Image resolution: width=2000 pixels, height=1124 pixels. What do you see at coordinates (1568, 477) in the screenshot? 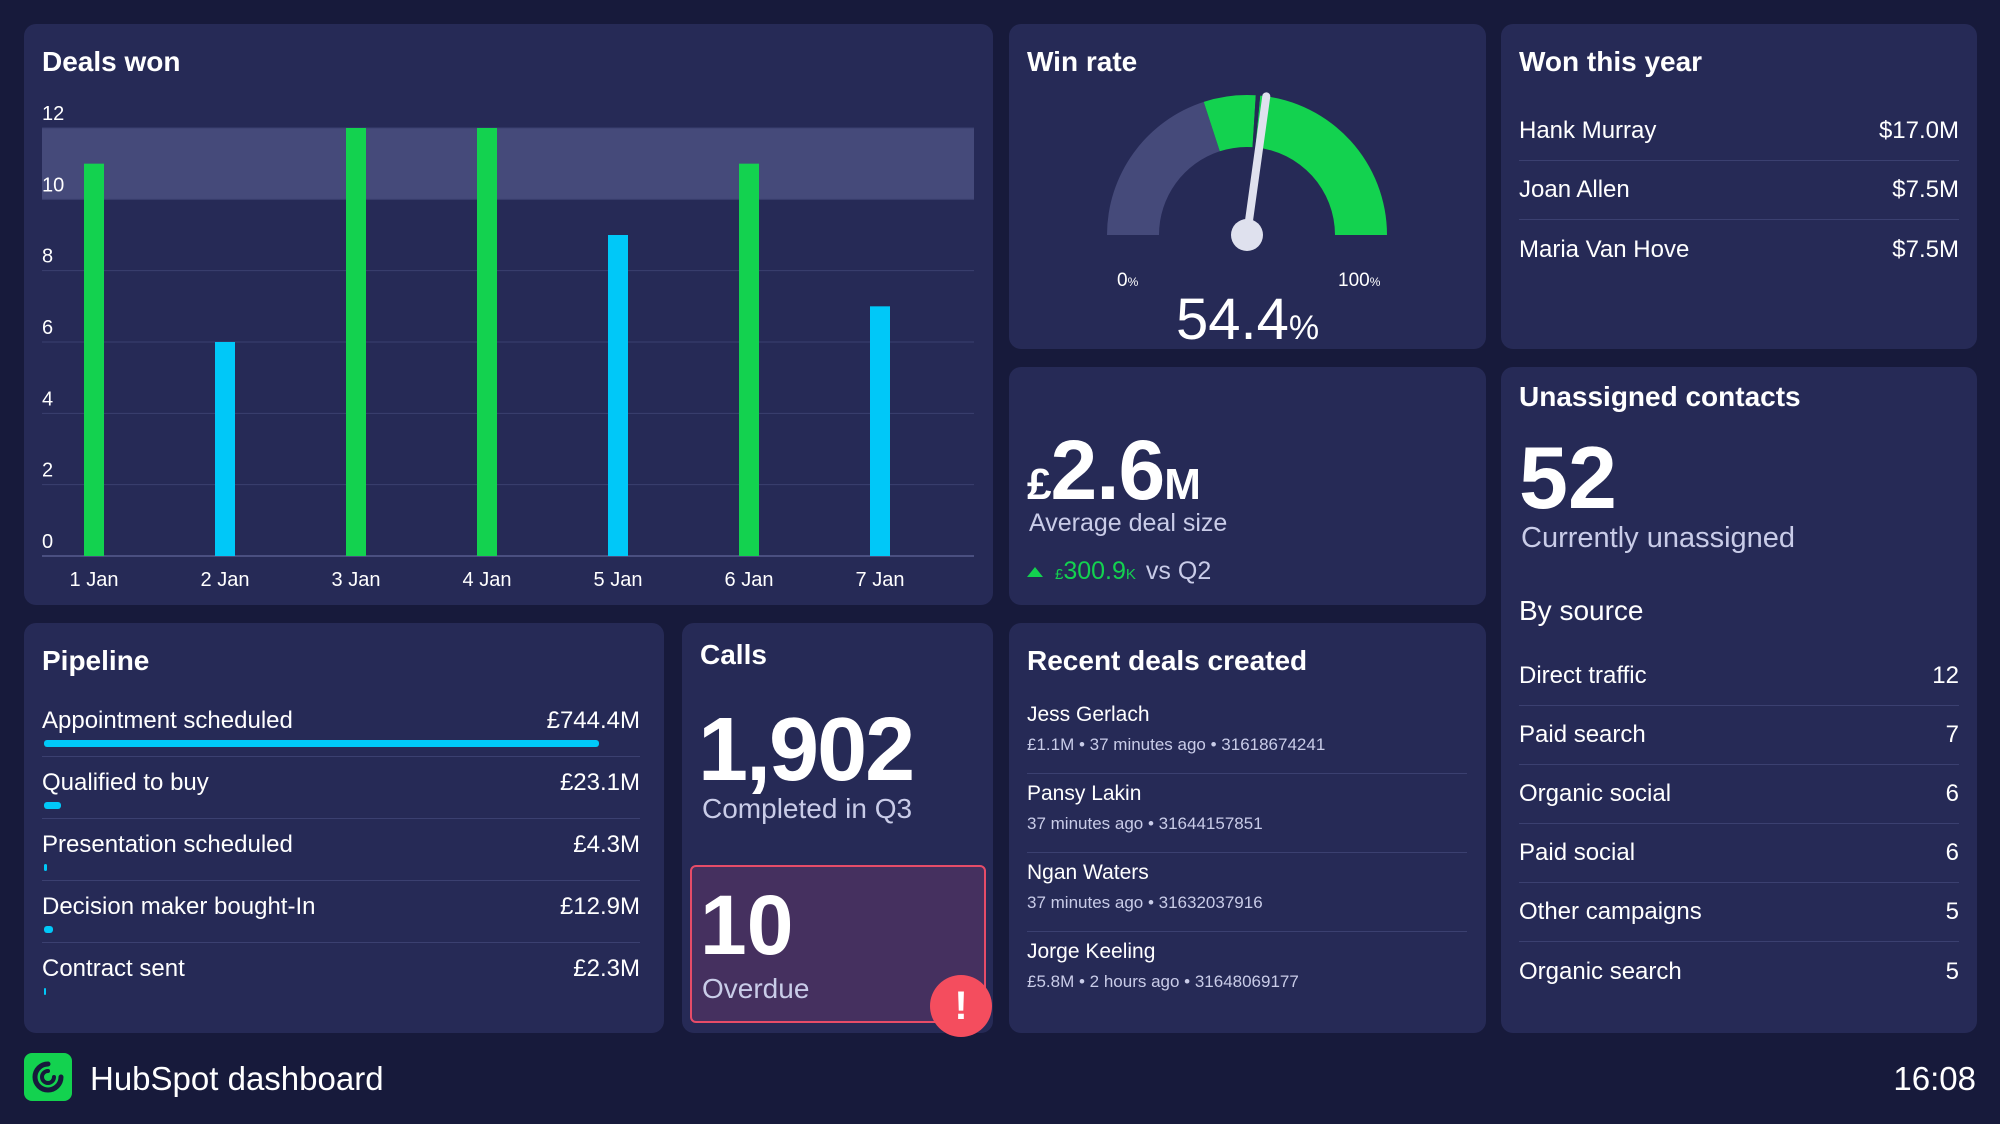
I see `unassigned-count: 52` at bounding box center [1568, 477].